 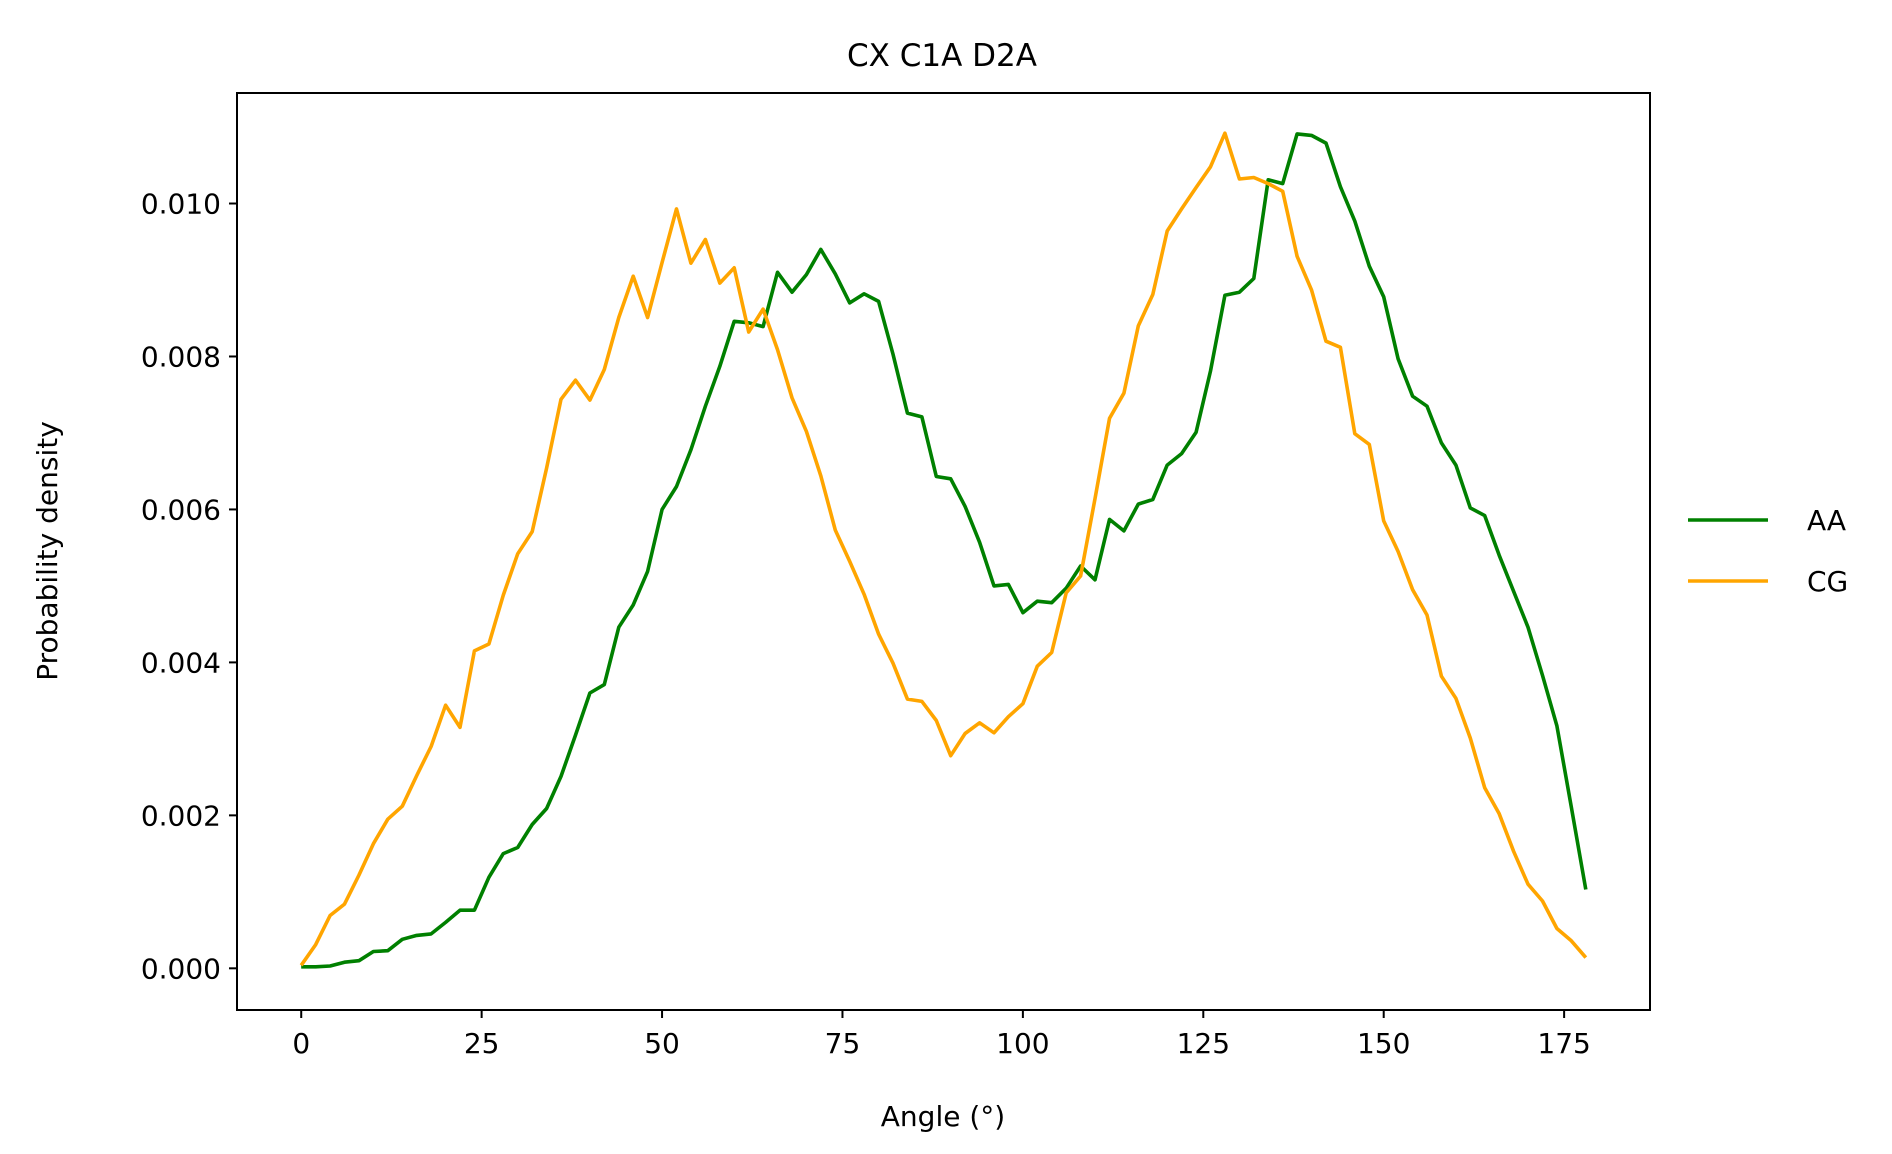 What do you see at coordinates (181, 356) in the screenshot?
I see `y-tick-label: 0.008` at bounding box center [181, 356].